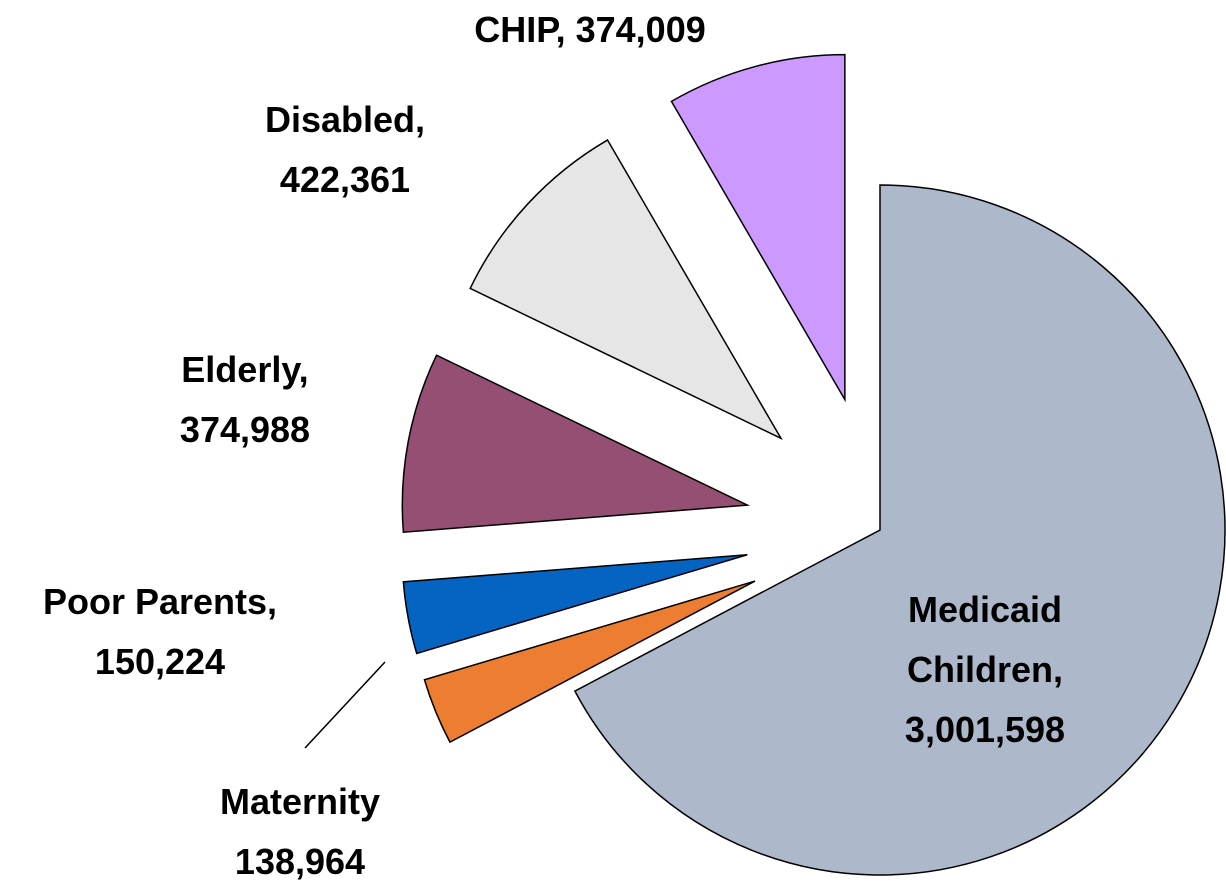 This screenshot has height=885, width=1226. Describe the element at coordinates (984, 639) in the screenshot. I see `category-label: Medicaid Children,` at that location.